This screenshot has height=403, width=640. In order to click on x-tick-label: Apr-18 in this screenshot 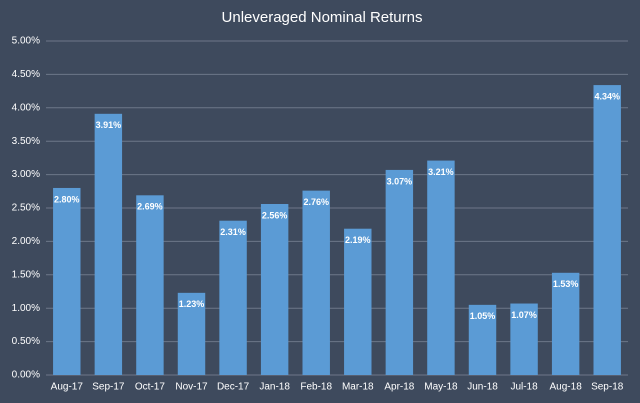, I will do `click(399, 387)`.